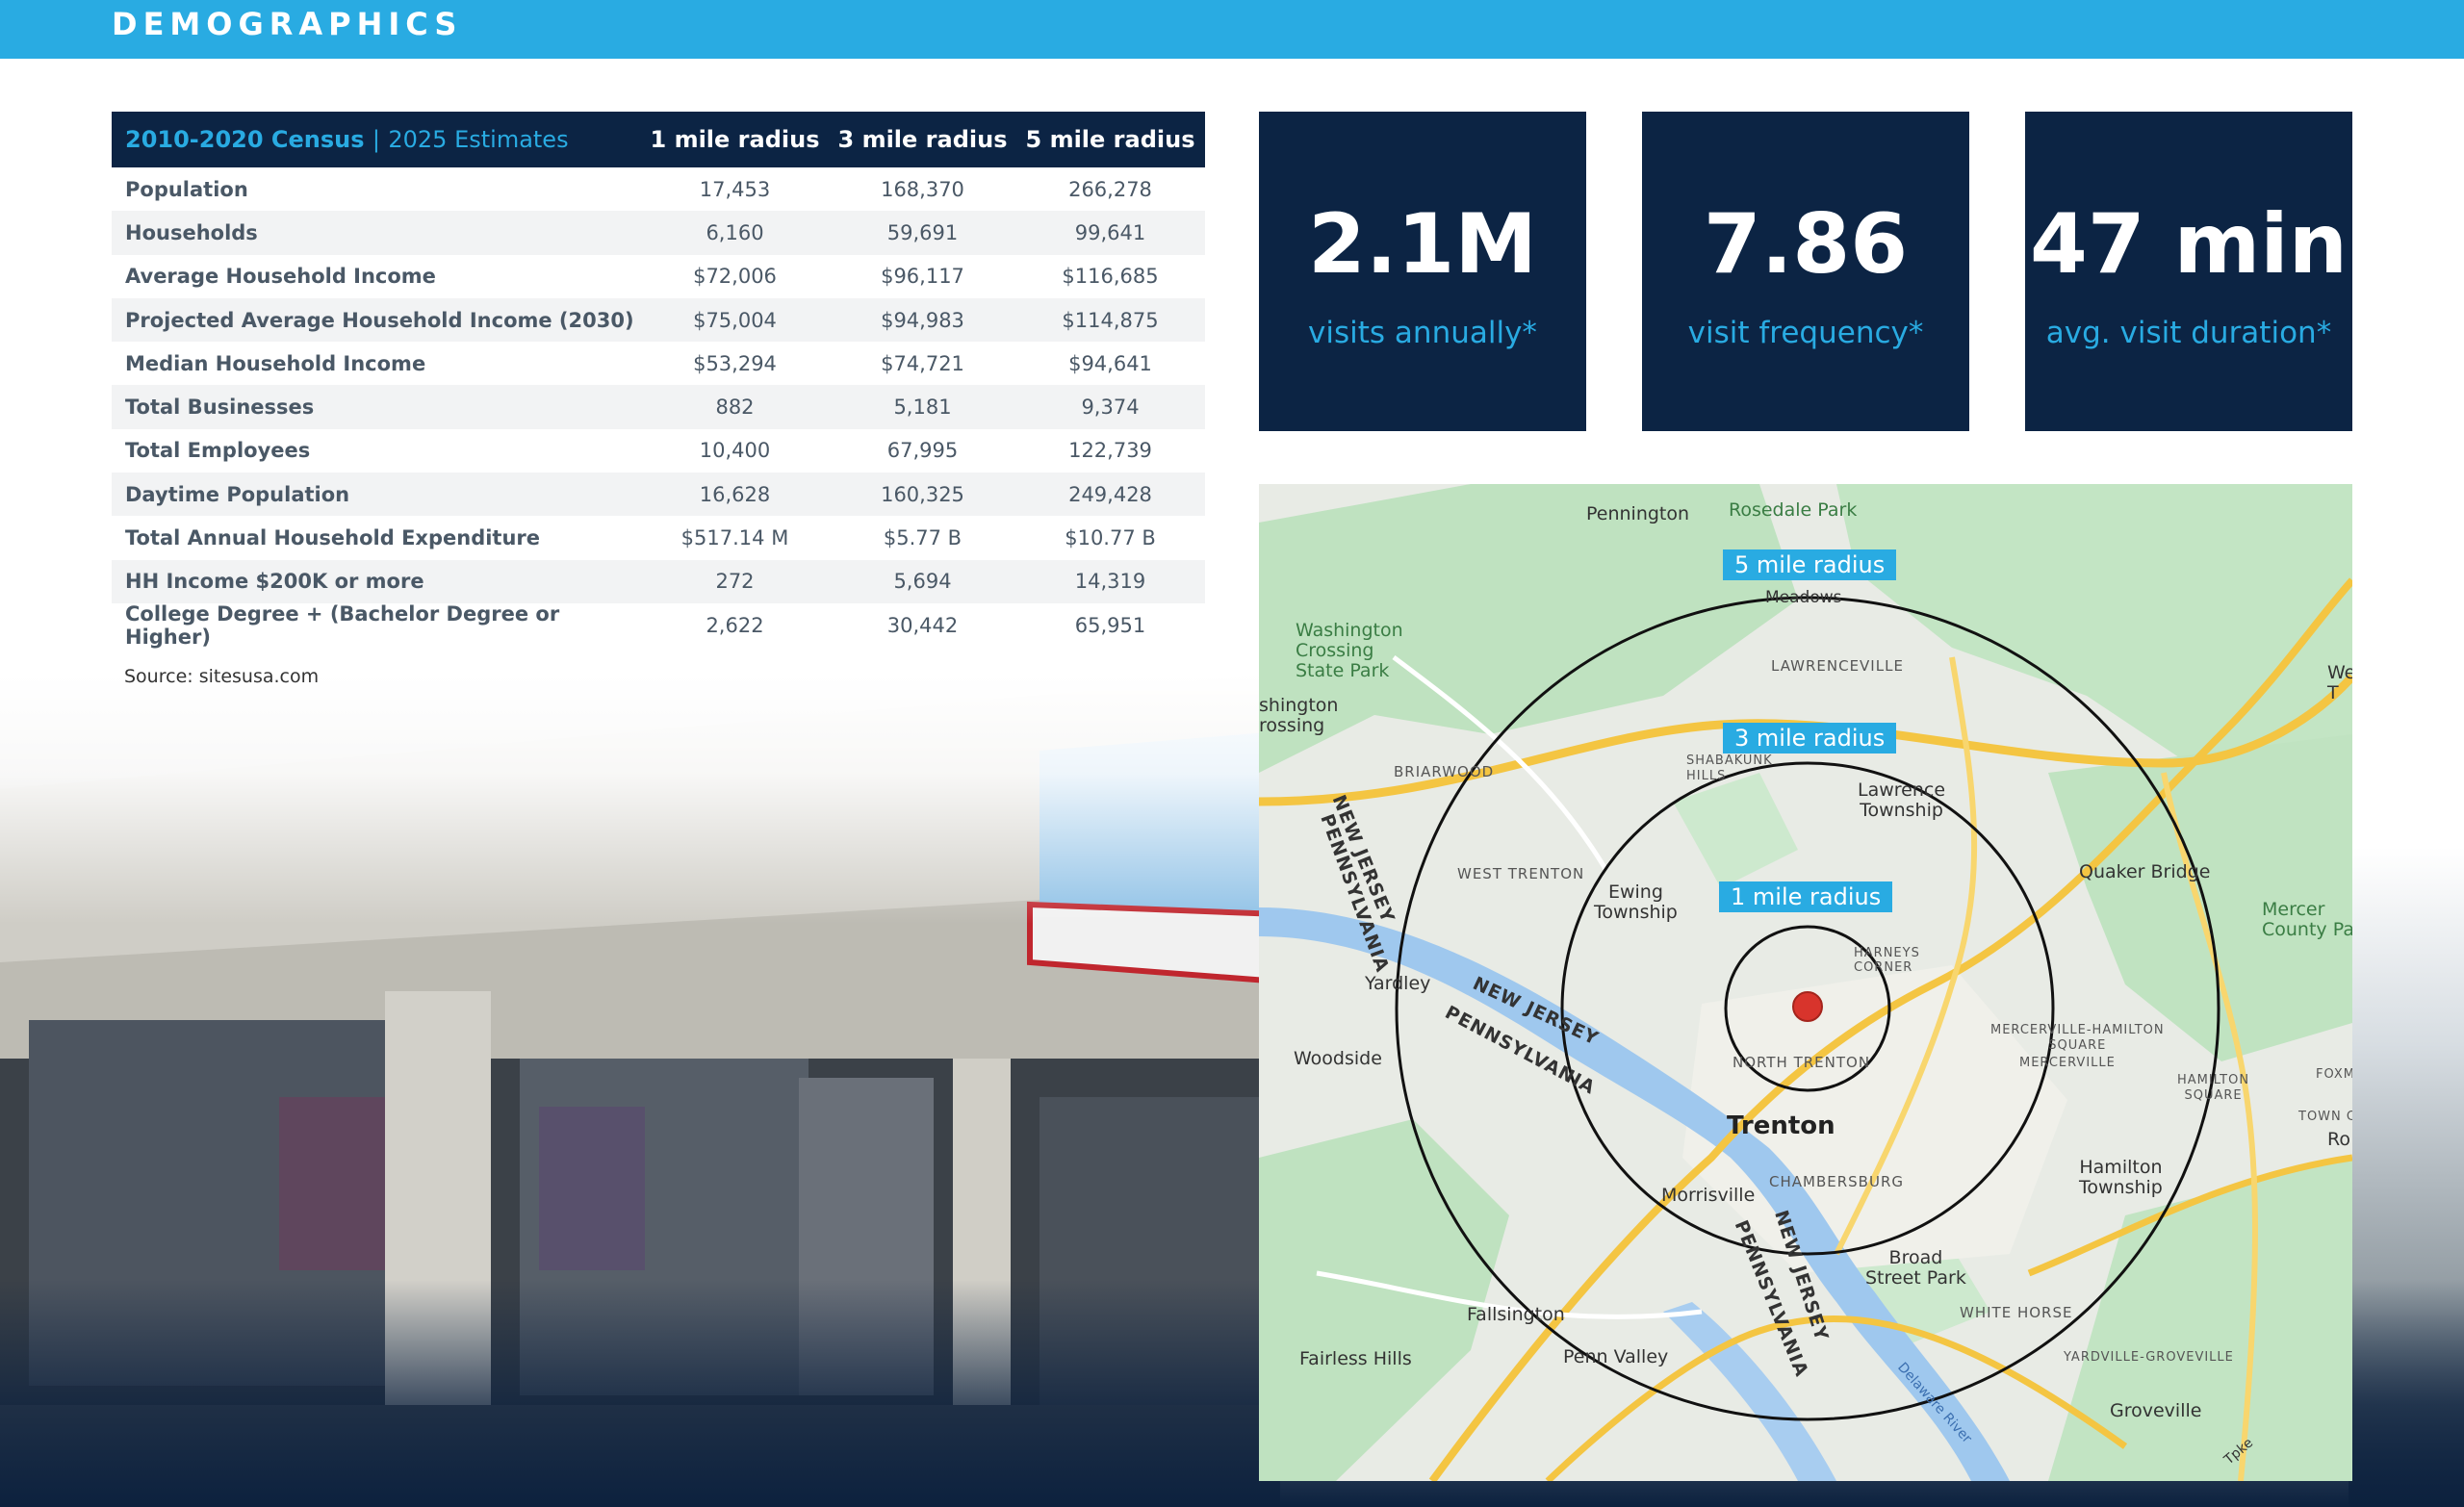  What do you see at coordinates (1110, 189) in the screenshot?
I see `cell-5mile: 266,278` at bounding box center [1110, 189].